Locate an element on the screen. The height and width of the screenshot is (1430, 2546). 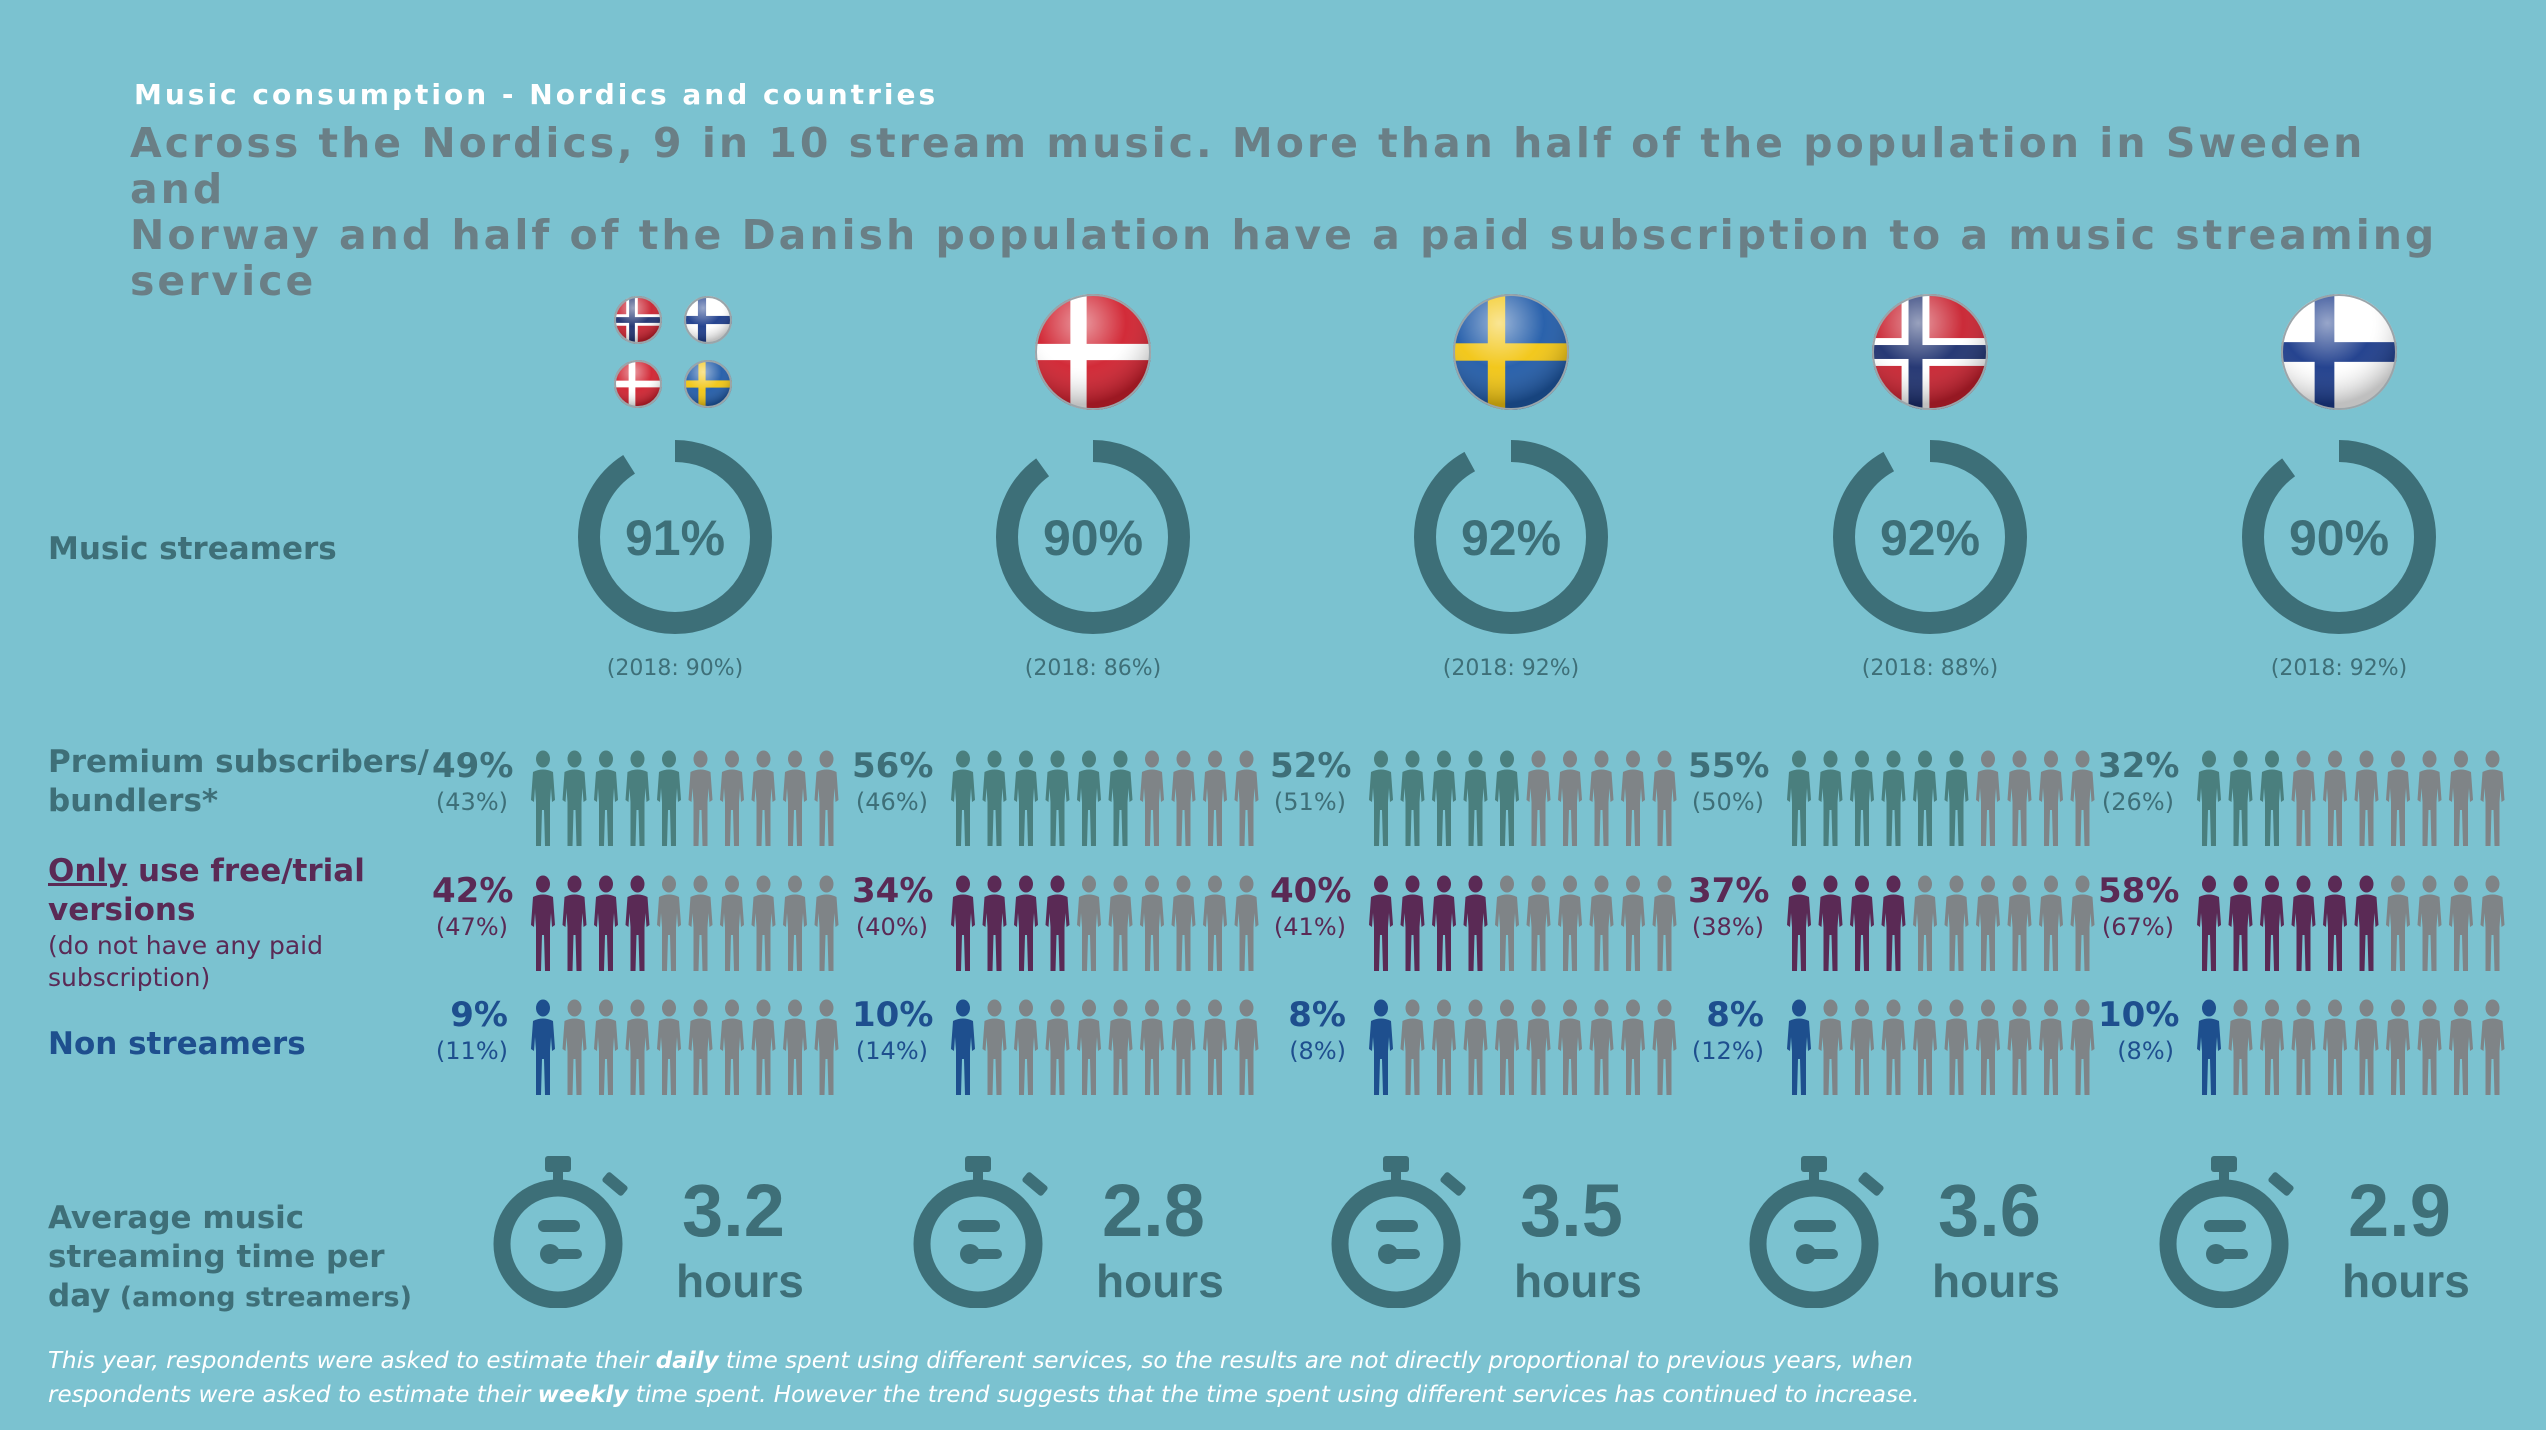
row-label-time-among: (among streamers) is located at coordinates (261, 1297).